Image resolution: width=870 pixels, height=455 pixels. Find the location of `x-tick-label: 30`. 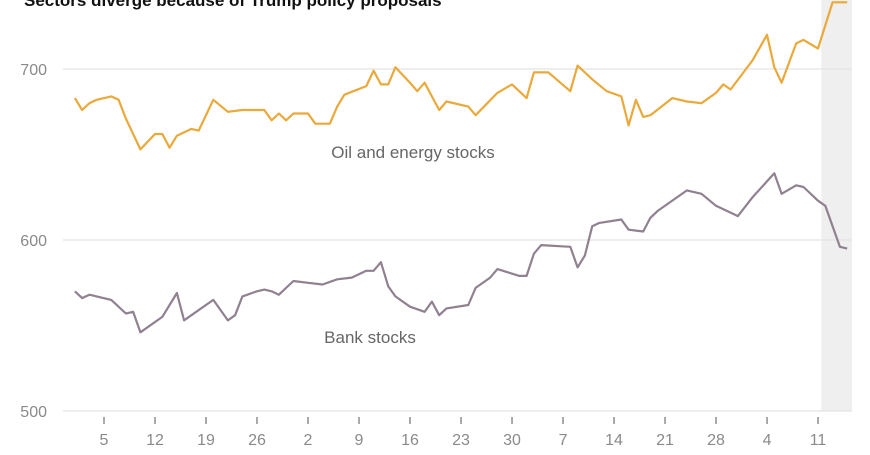

x-tick-label: 30 is located at coordinates (512, 440).